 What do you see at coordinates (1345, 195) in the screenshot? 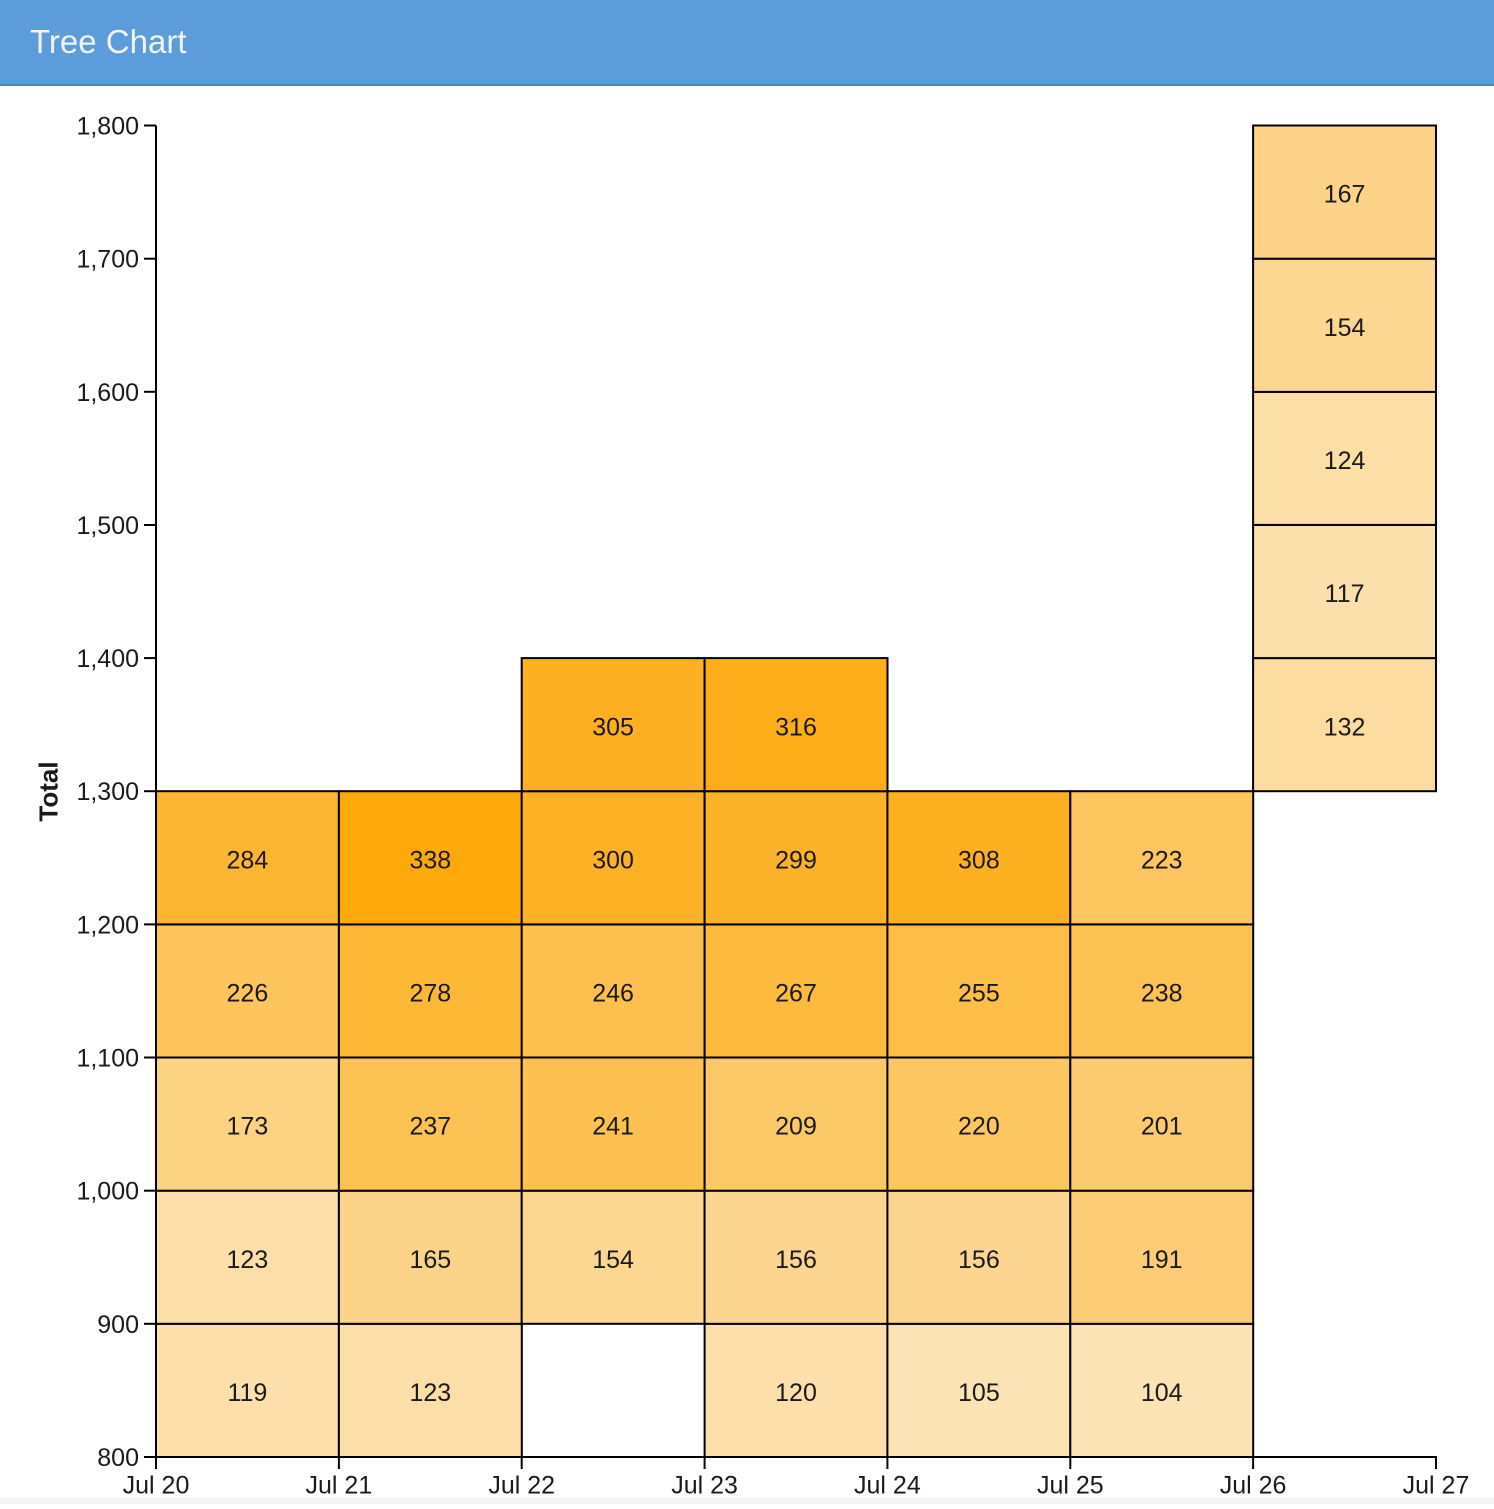
I see `svg-text: 167` at bounding box center [1345, 195].